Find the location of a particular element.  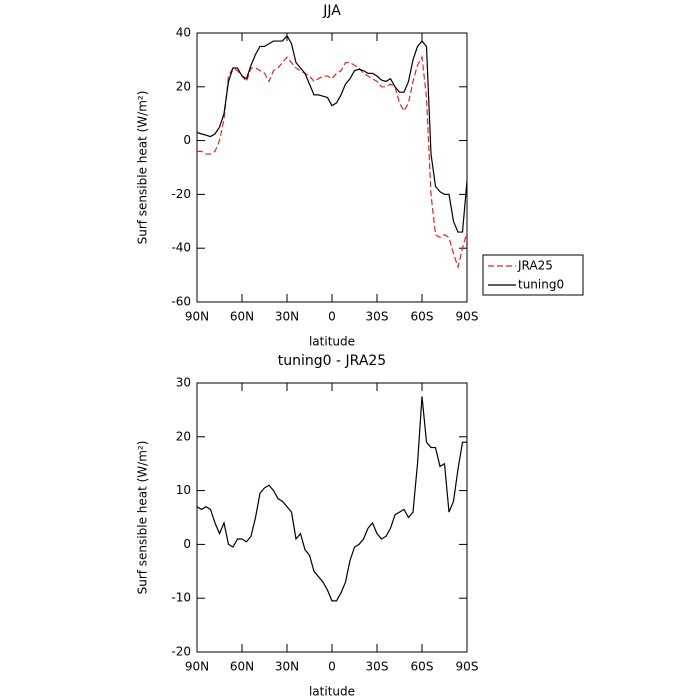

legend-box is located at coordinates (533, 275).